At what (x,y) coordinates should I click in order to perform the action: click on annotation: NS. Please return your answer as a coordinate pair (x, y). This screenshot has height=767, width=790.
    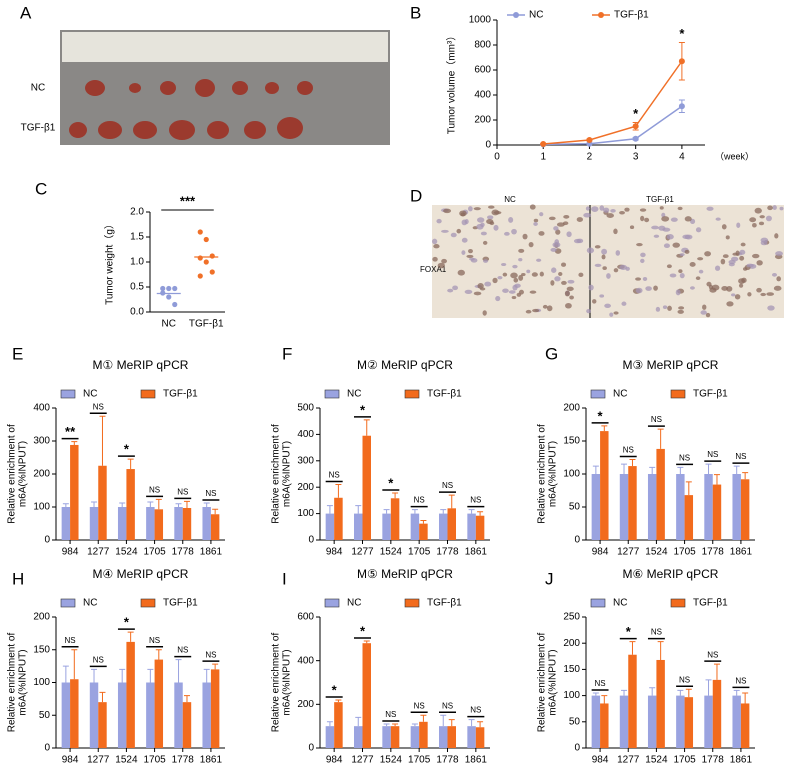
    Looking at the image, I should click on (390, 714).